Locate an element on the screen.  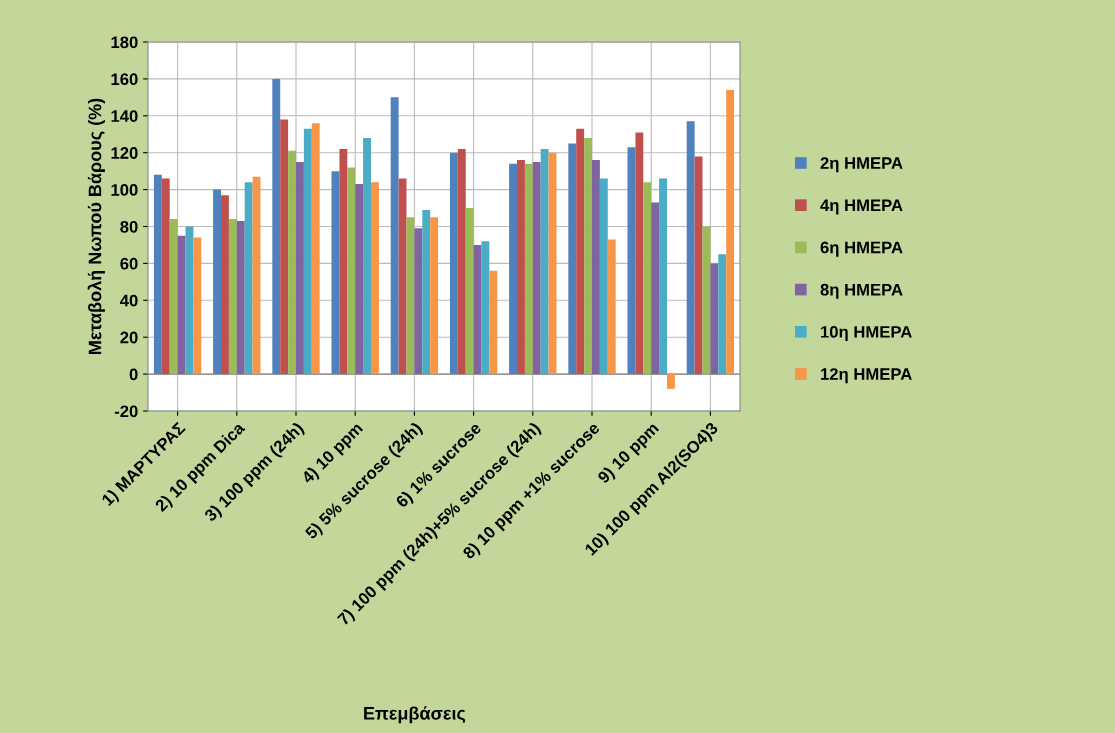
y-tick-label: 20 is located at coordinates (129, 337).